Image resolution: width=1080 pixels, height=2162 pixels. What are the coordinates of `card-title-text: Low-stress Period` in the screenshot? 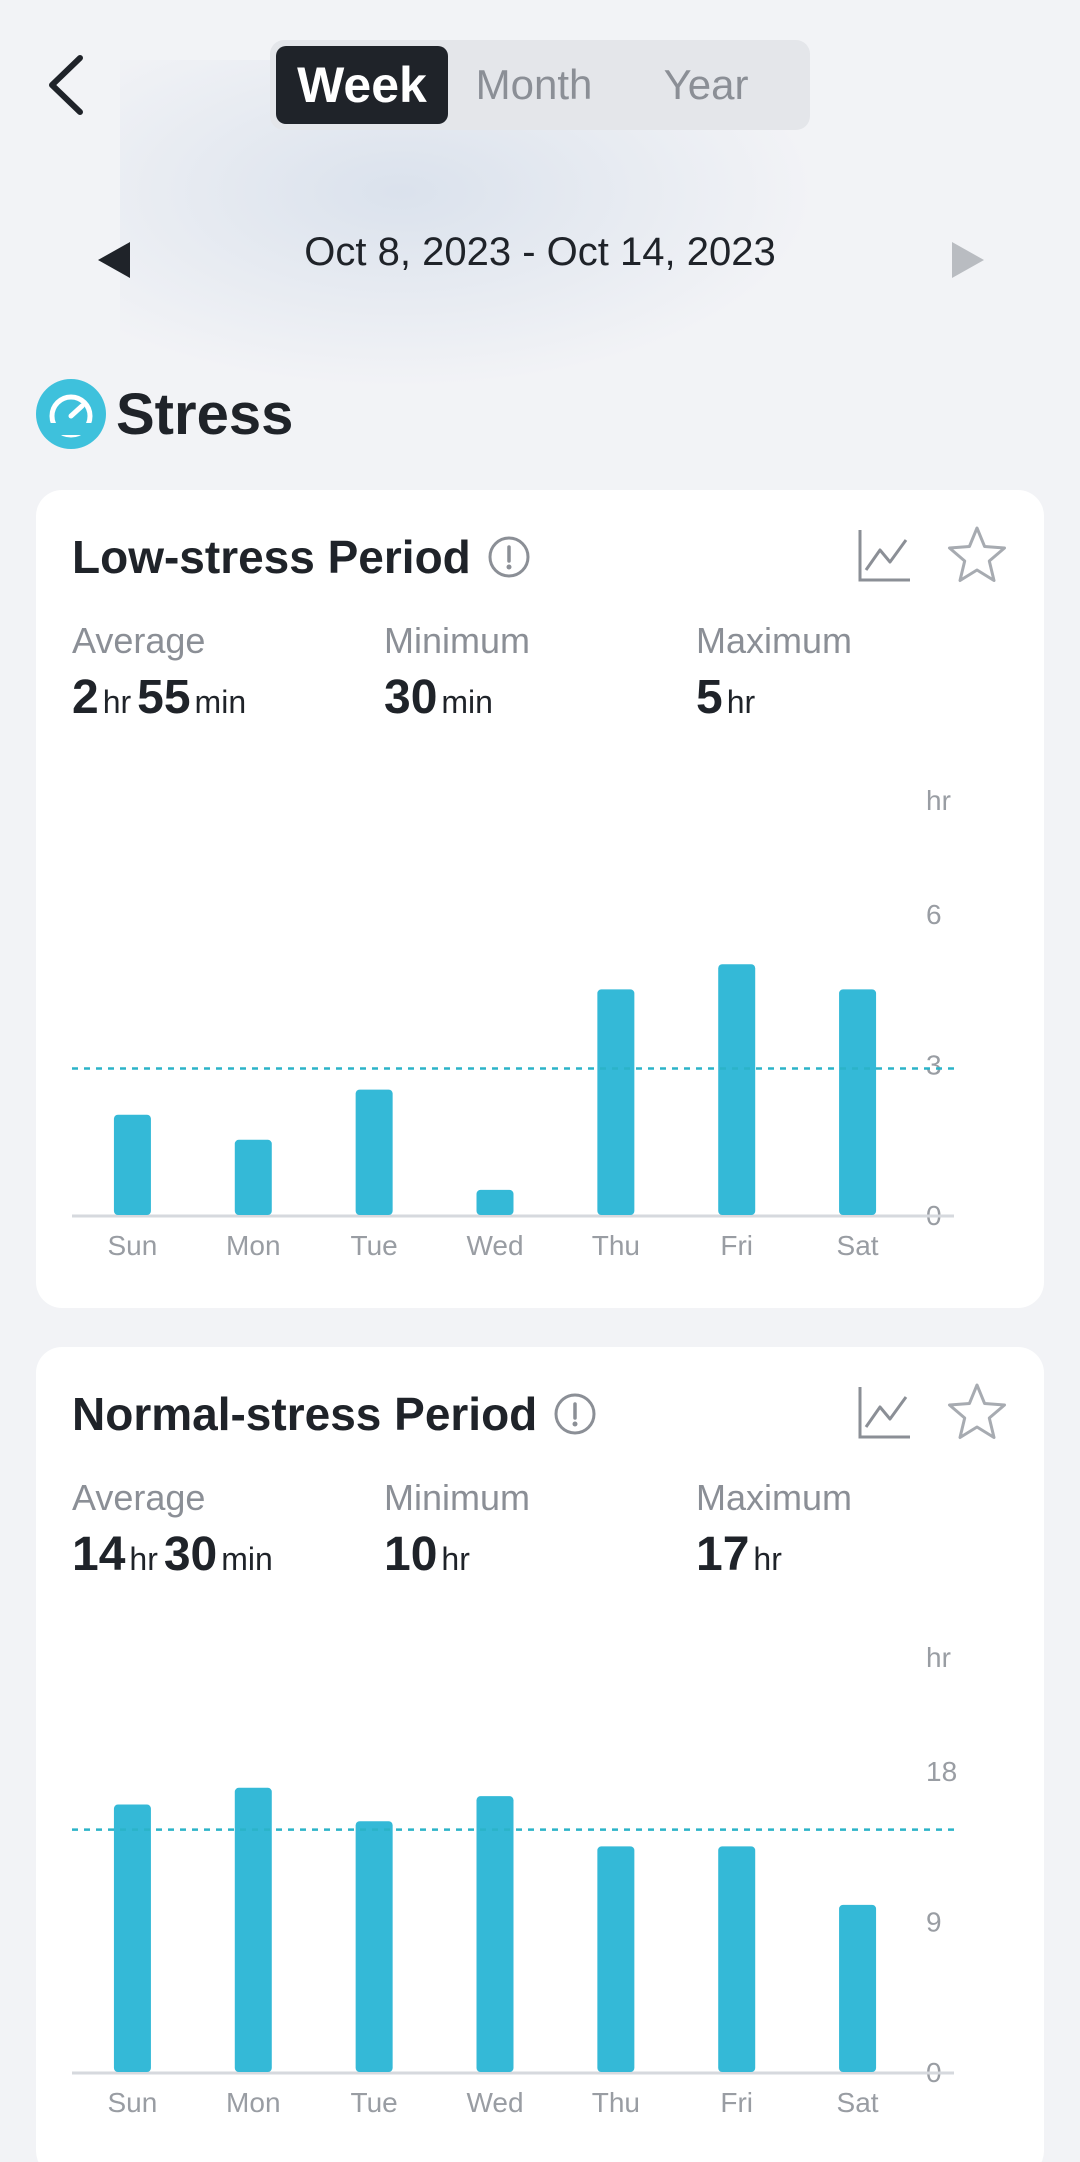 It's located at (271, 557).